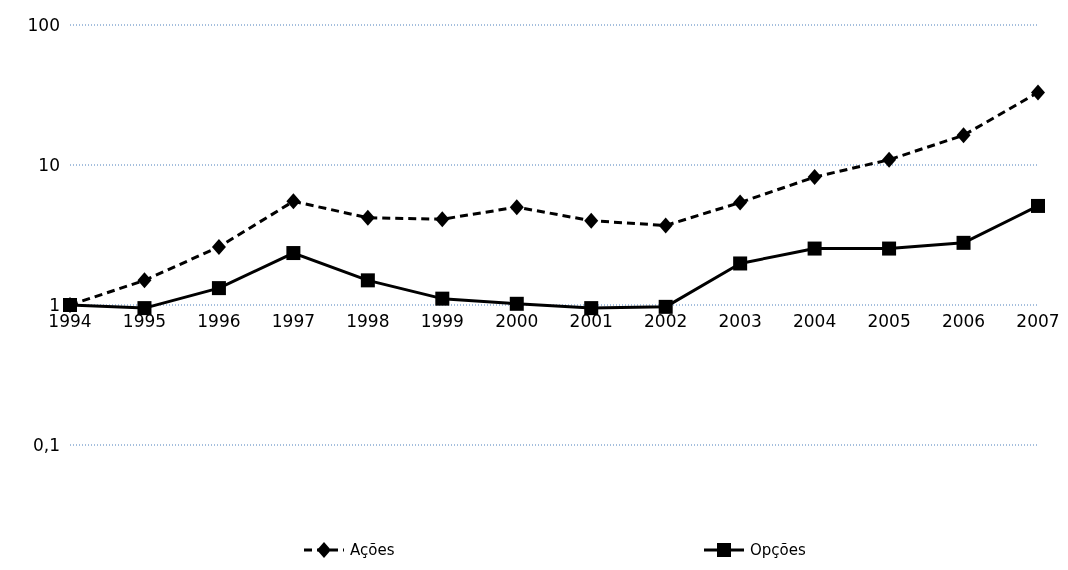 The height and width of the screenshot is (570, 1068). I want to click on x-tick-label: 2006, so click(963, 321).